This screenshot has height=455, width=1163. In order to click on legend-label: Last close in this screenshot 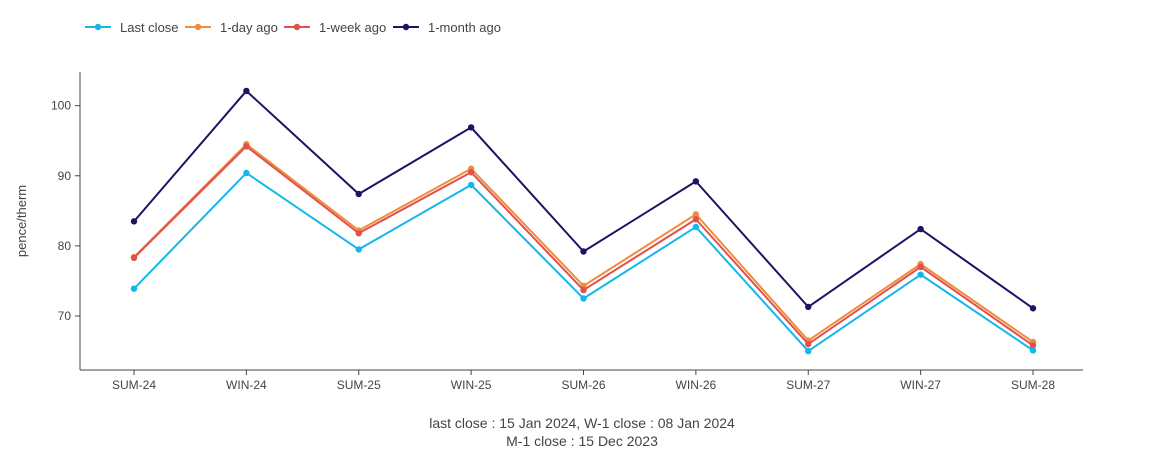, I will do `click(149, 27)`.